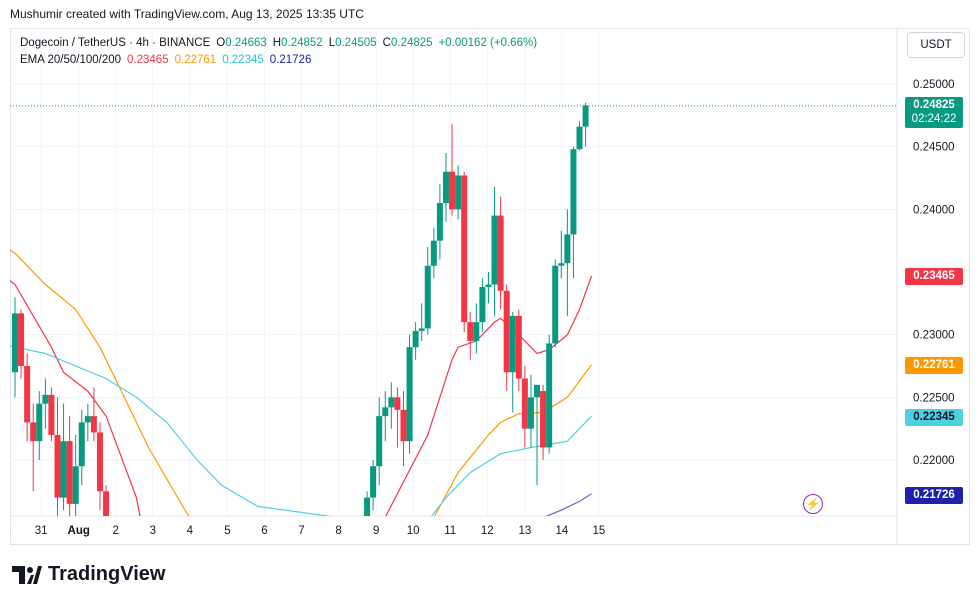 Image resolution: width=980 pixels, height=605 pixels. Describe the element at coordinates (338, 531) in the screenshot. I see `x-tick-label: 8` at that location.